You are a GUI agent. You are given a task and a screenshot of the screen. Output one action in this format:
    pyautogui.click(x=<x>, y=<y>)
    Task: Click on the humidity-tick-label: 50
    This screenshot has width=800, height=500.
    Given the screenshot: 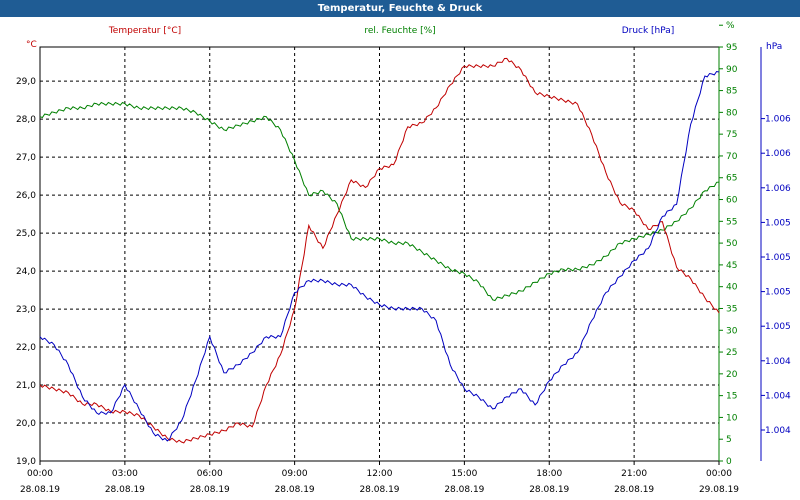 What is the action you would take?
    pyautogui.click(x=732, y=244)
    